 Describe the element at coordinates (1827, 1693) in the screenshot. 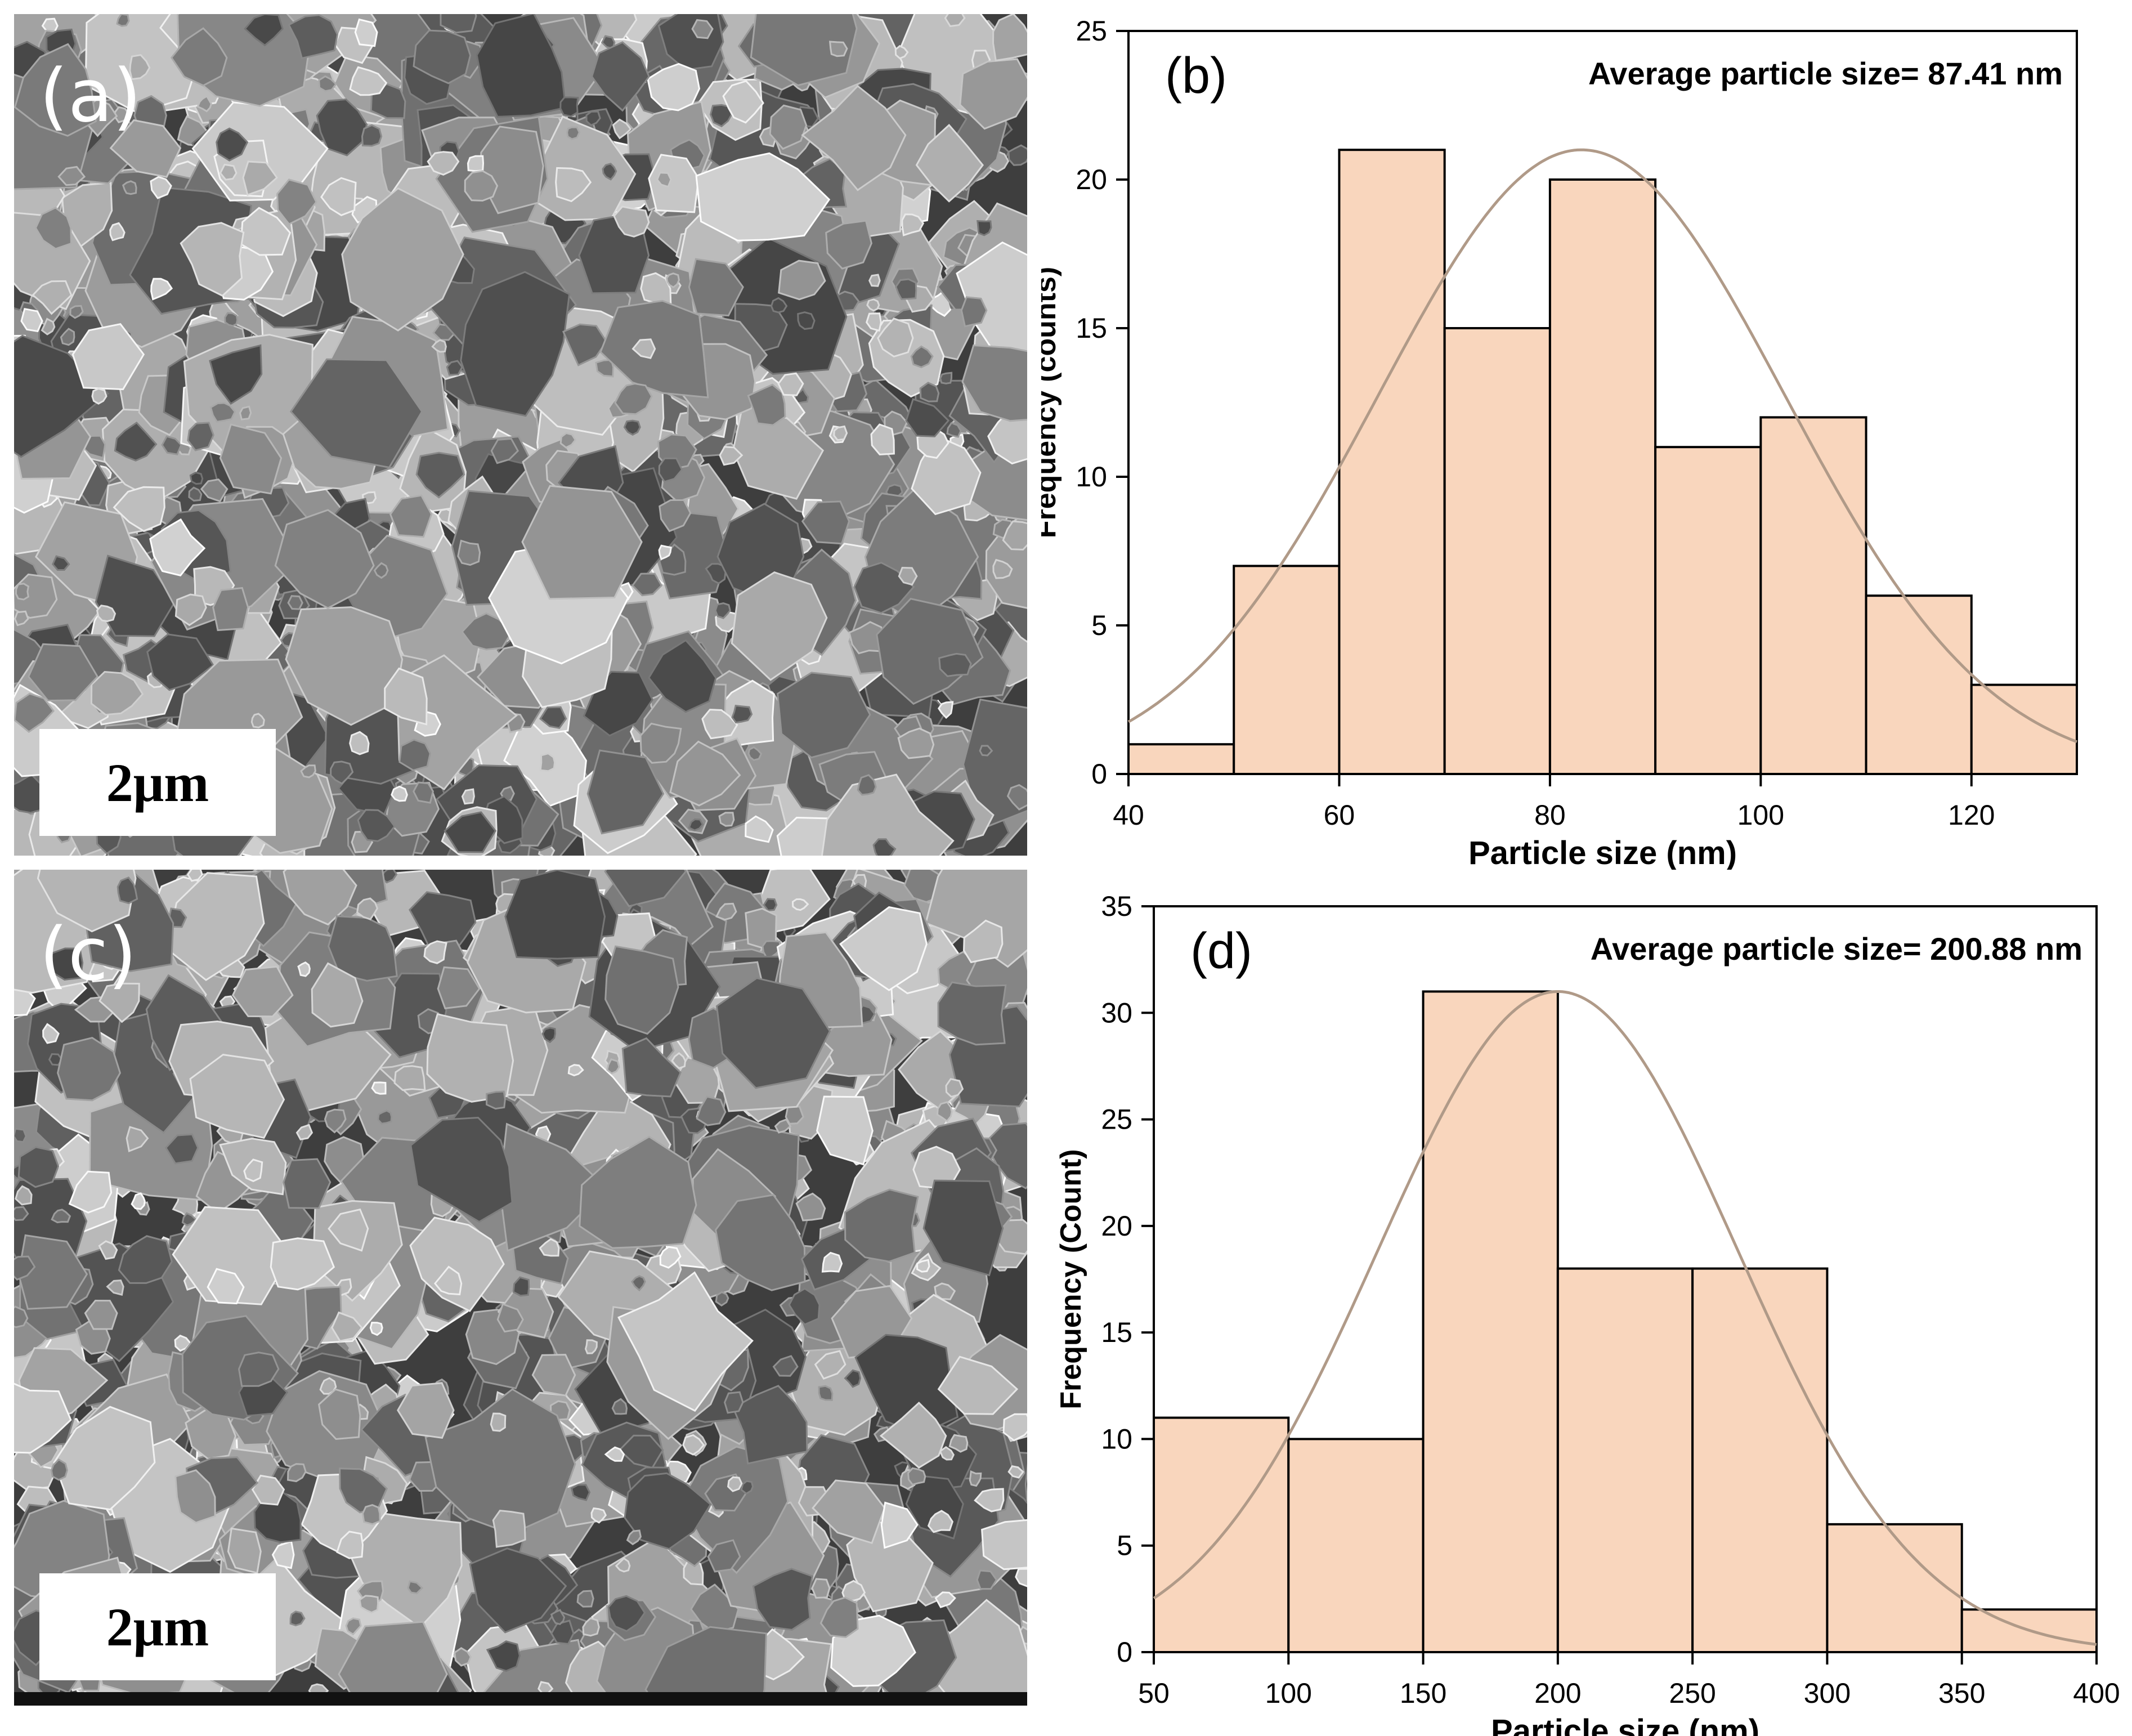

I see `x-tick-label: 300` at that location.